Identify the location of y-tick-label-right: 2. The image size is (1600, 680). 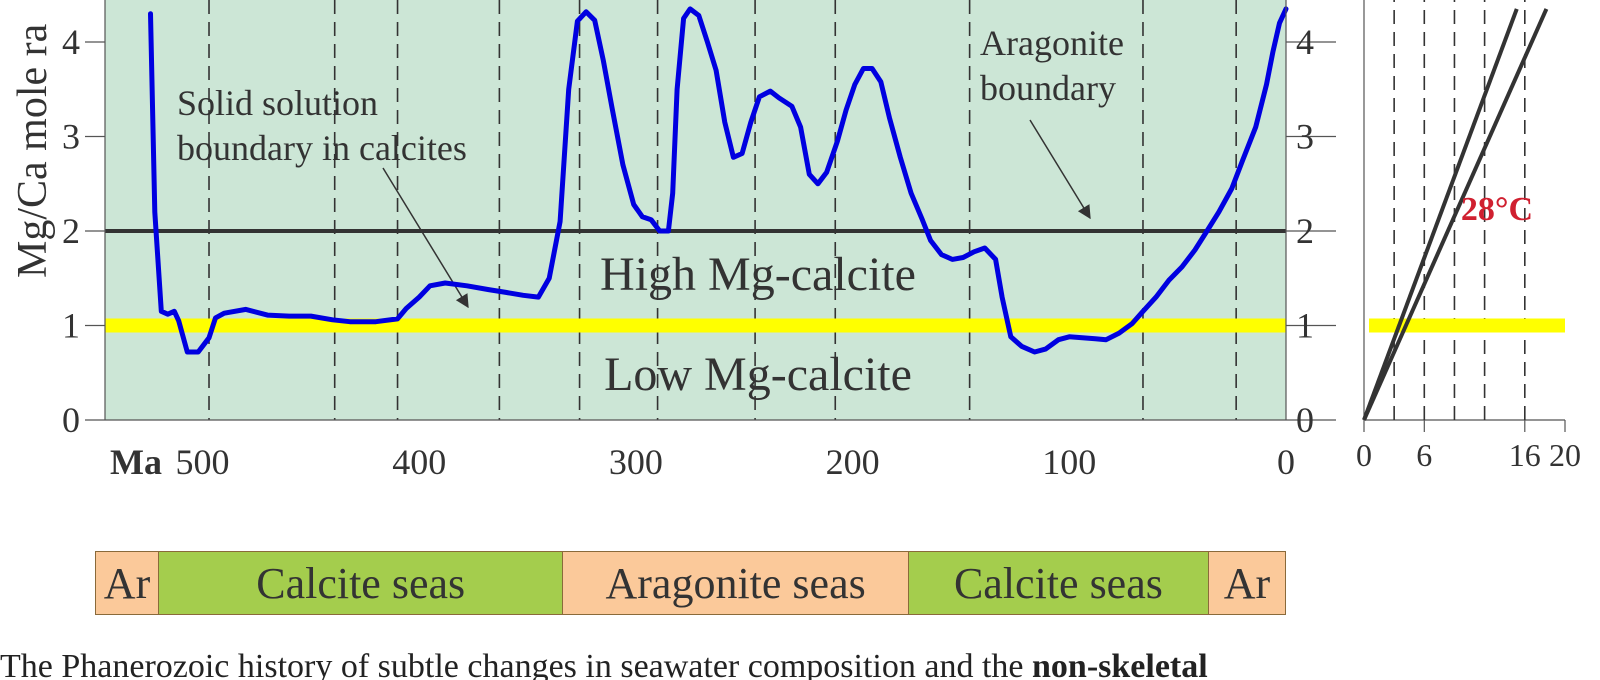
(1305, 231).